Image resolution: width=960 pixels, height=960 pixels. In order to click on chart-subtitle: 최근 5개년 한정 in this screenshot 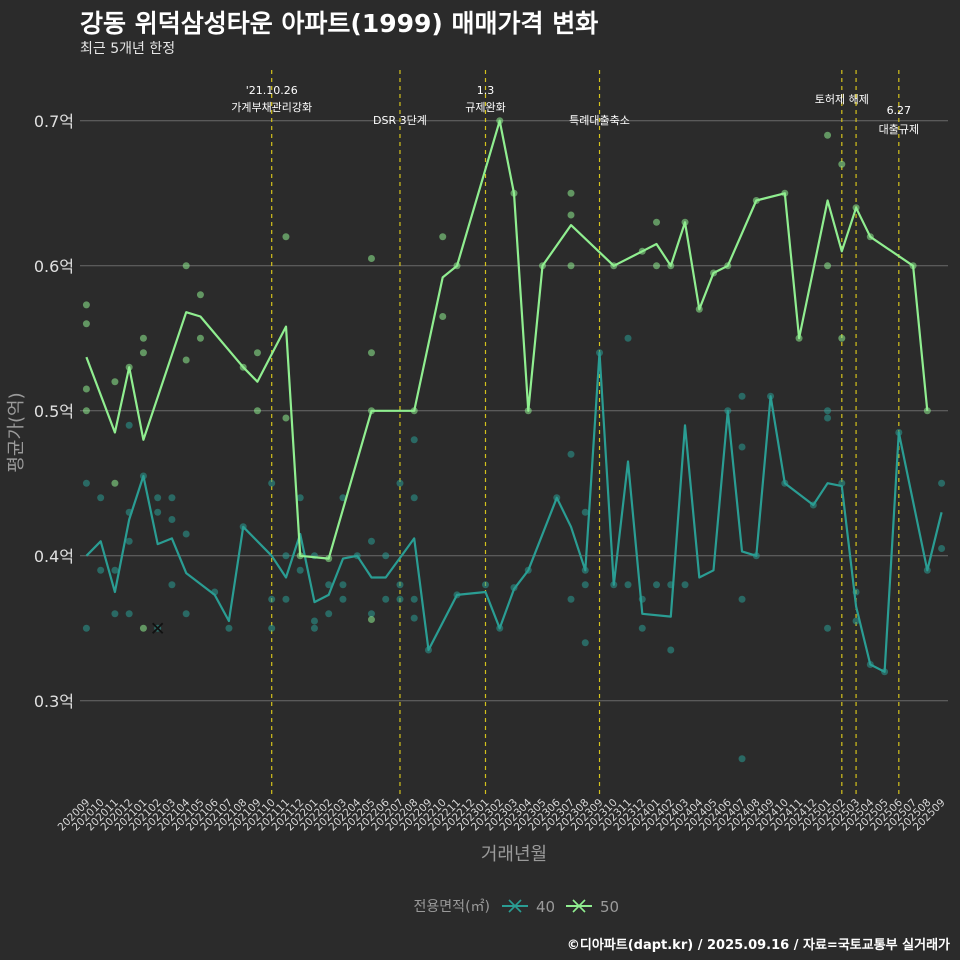, I will do `click(128, 49)`.